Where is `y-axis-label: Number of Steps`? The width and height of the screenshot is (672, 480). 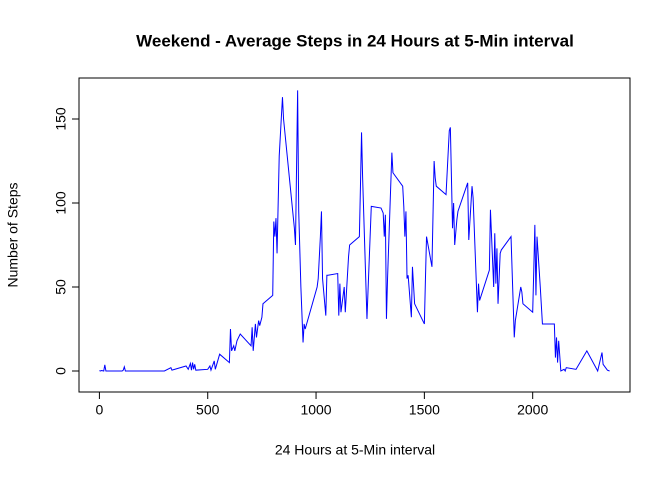 y-axis-label: Number of Steps is located at coordinates (13, 234).